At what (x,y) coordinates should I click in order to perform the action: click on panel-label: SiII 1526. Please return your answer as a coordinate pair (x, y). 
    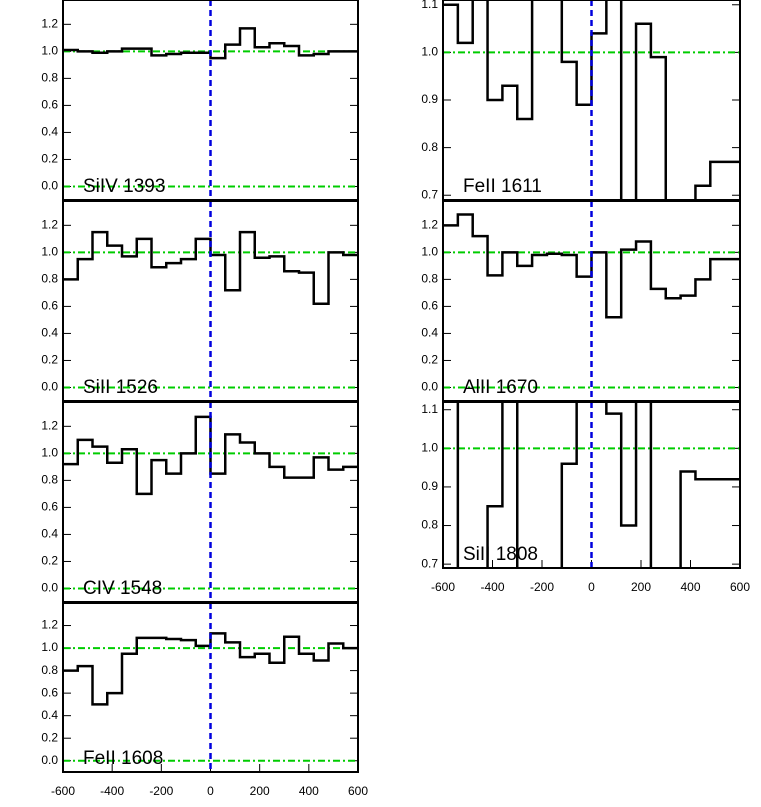
    Looking at the image, I should click on (120, 387).